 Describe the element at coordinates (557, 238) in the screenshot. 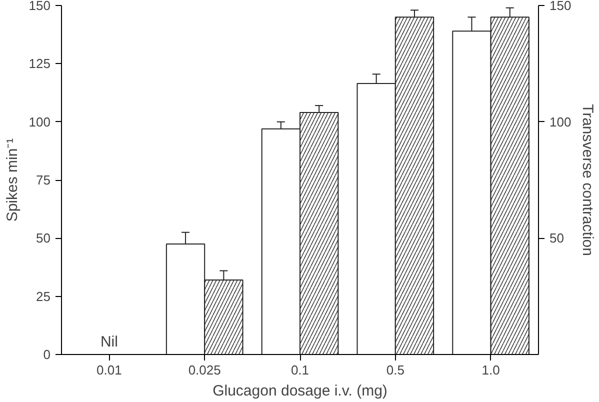

I see `y2-tick-label: 50` at that location.